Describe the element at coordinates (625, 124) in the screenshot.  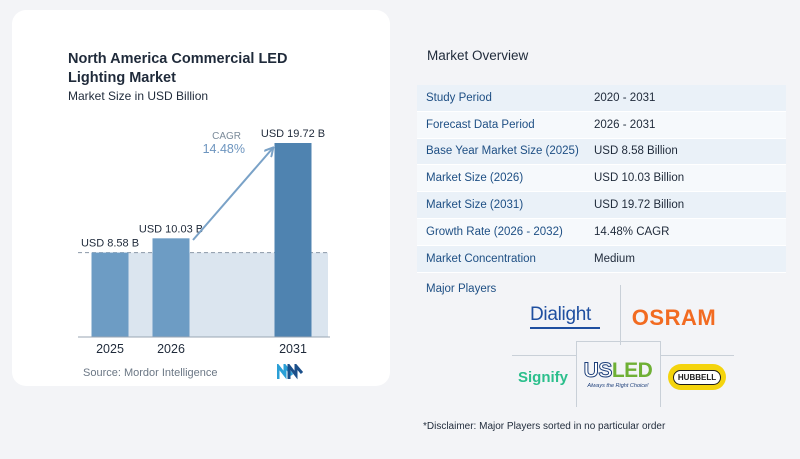
I see `overview-value: 2026 - 2031` at that location.